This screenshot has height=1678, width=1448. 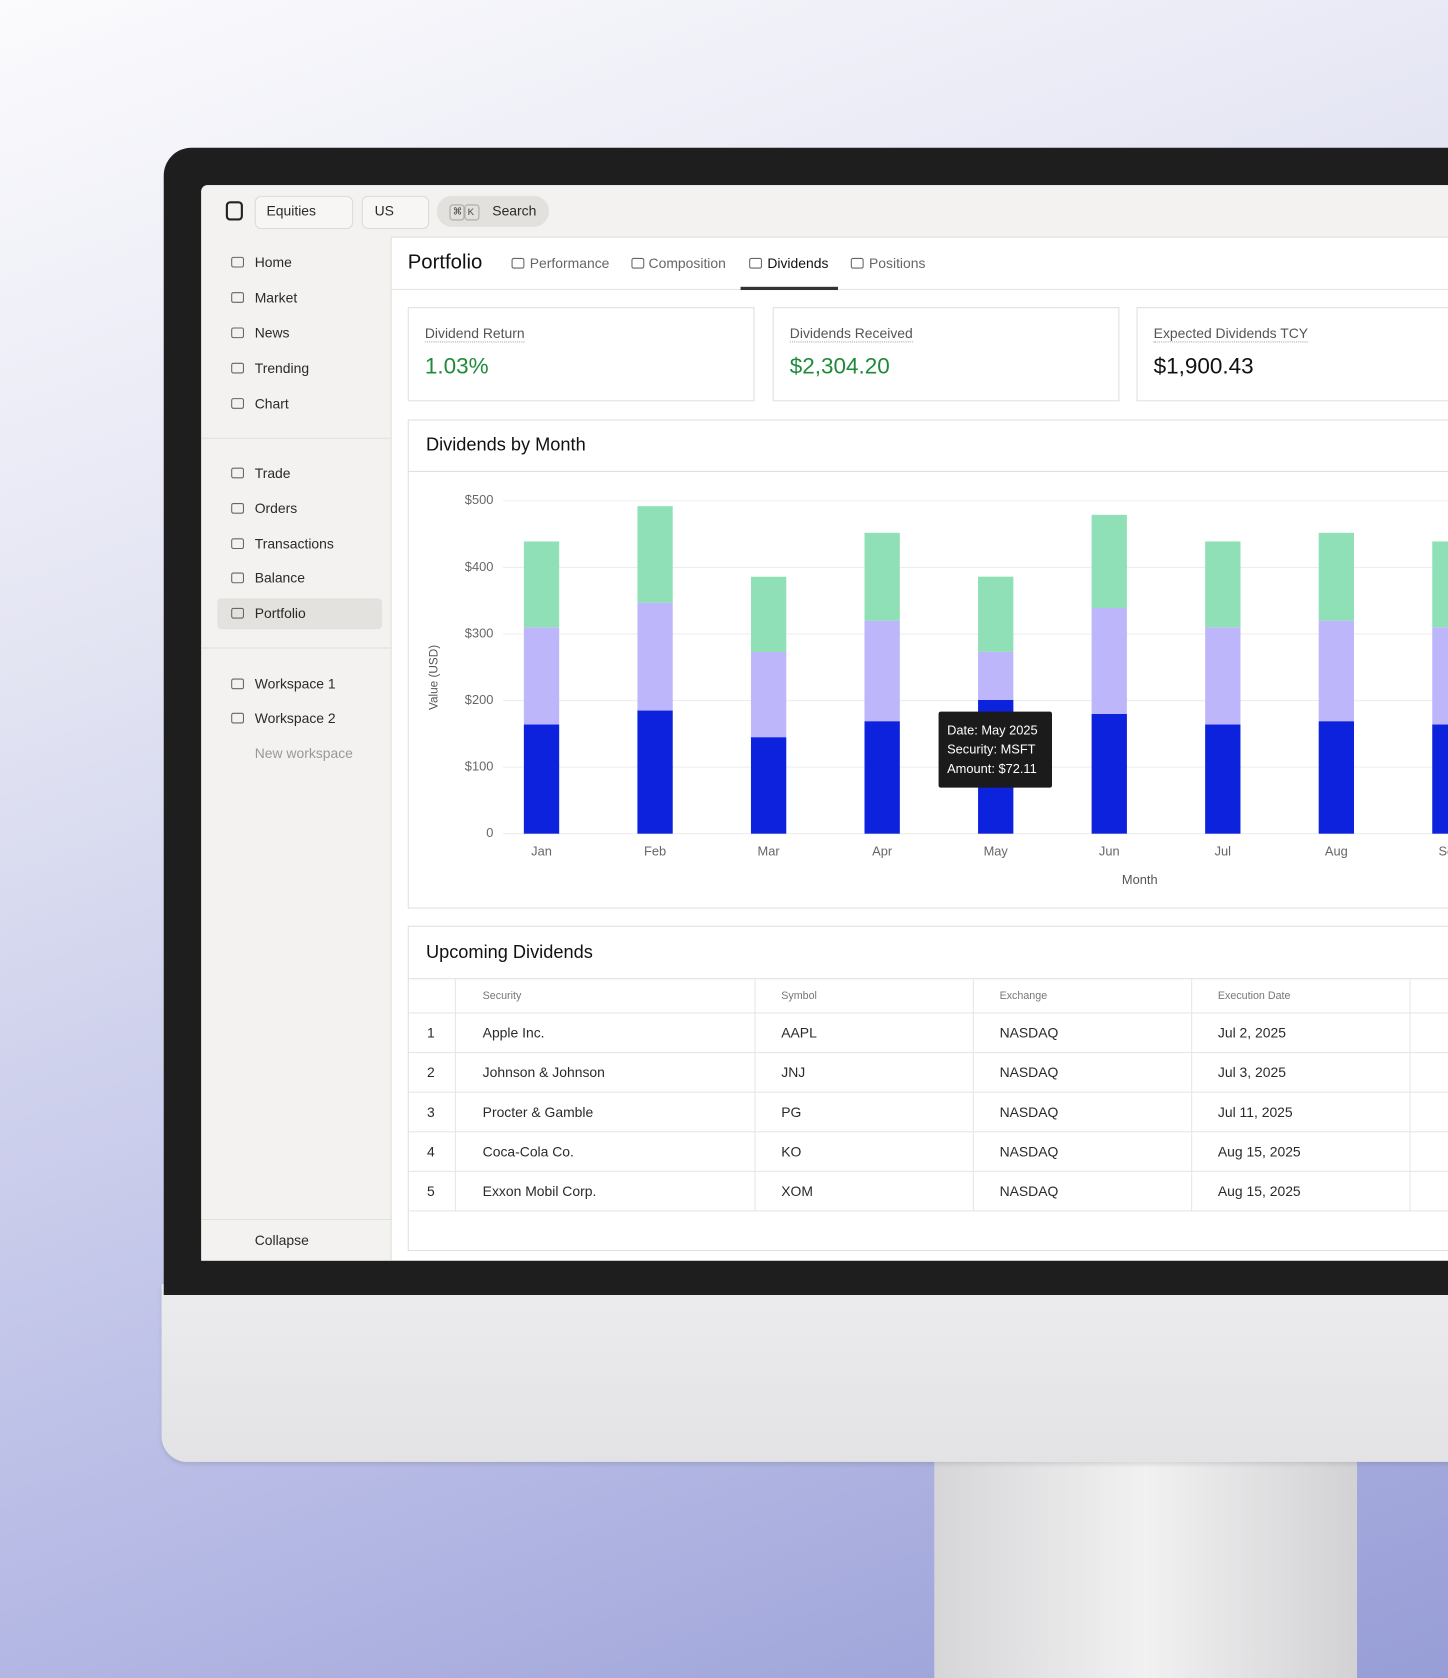 I want to click on x-tick-label: Sep, so click(x=1443, y=850).